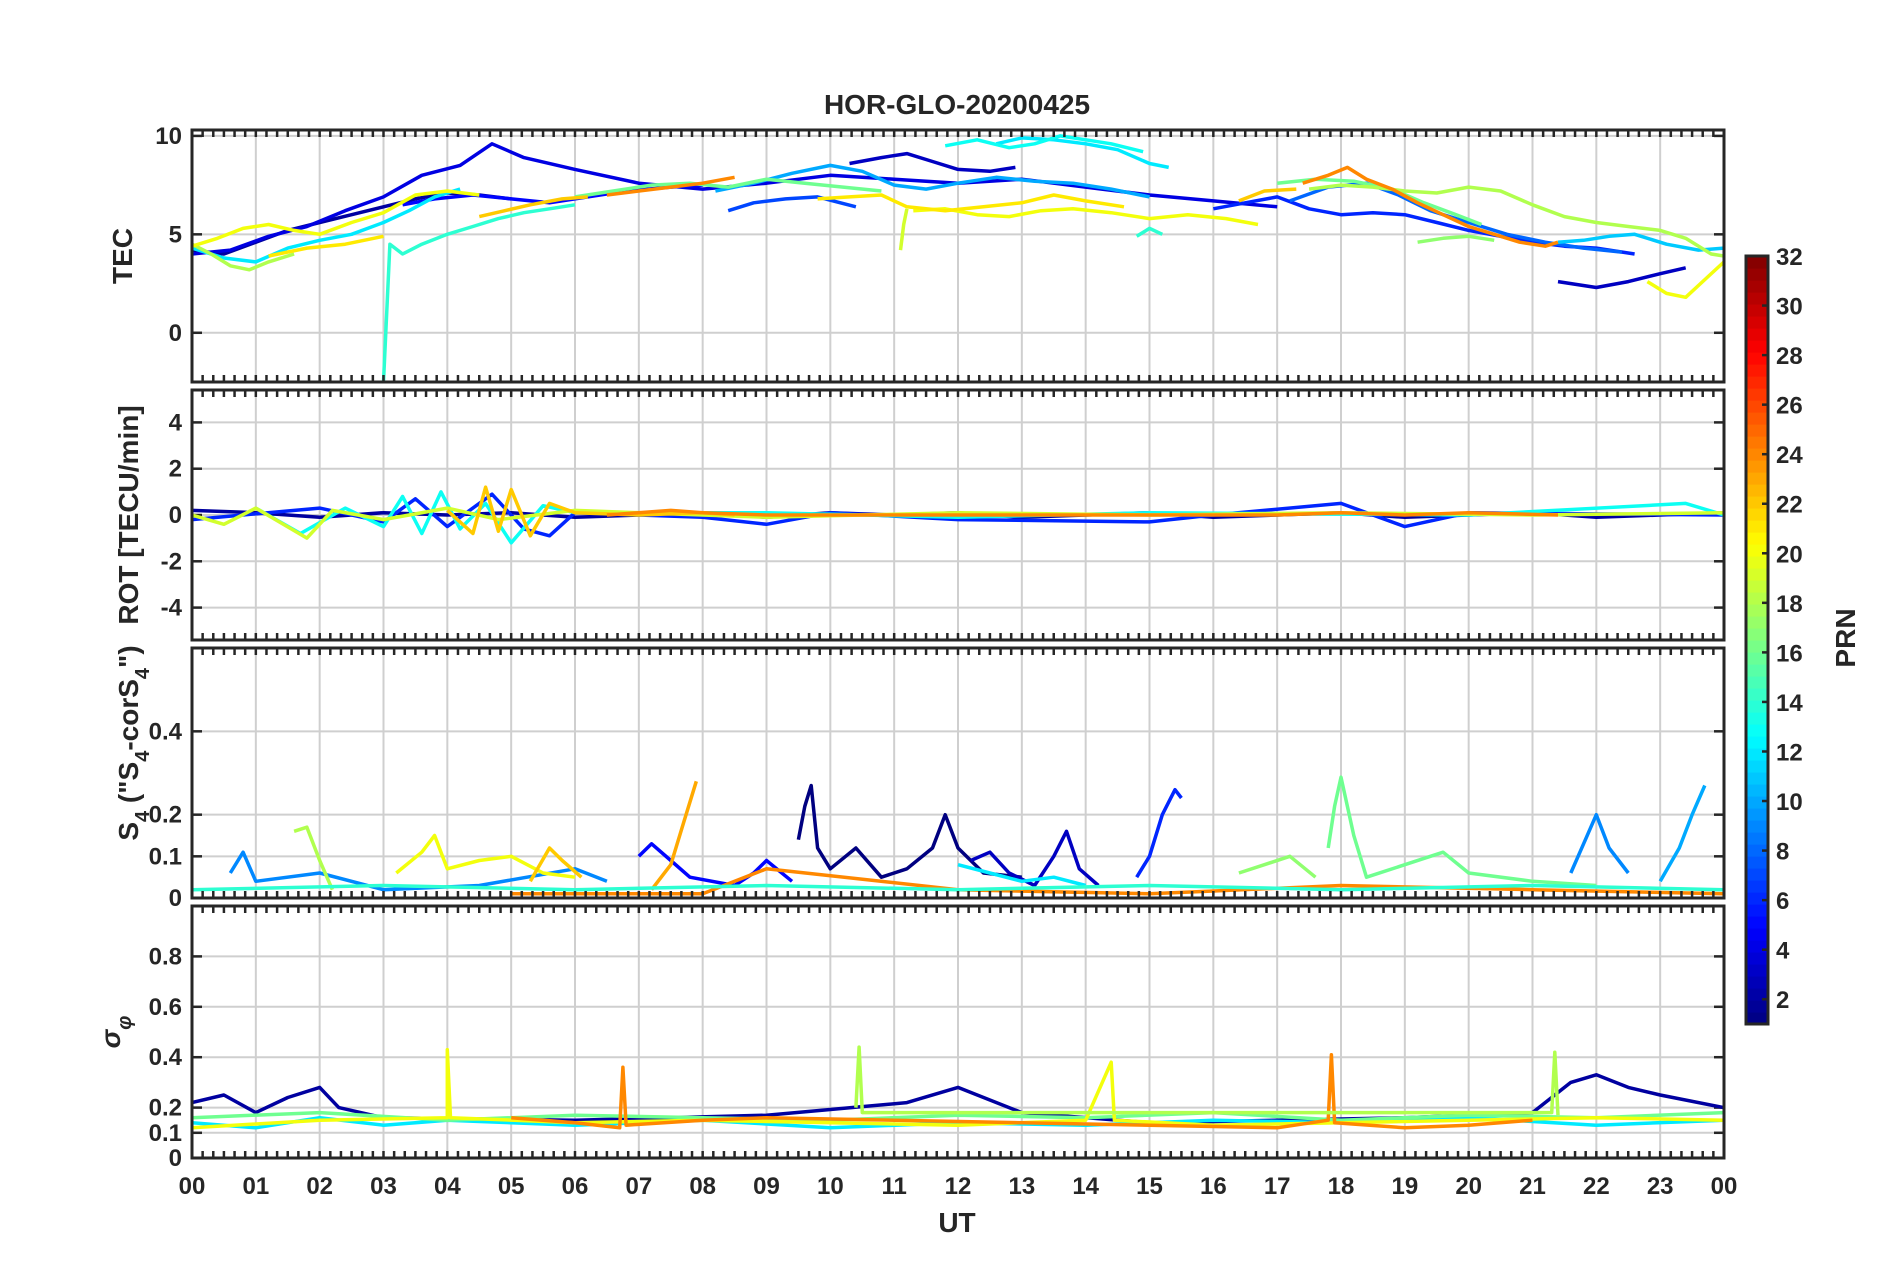 The height and width of the screenshot is (1272, 1902). Describe the element at coordinates (1149, 1186) in the screenshot. I see `x-tick-label: 15` at that location.